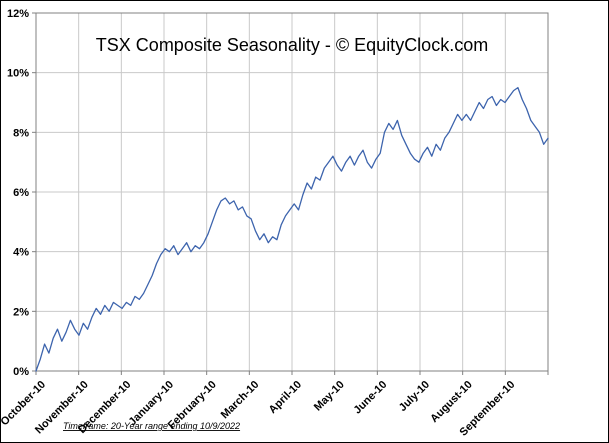  What do you see at coordinates (21, 253) in the screenshot?
I see `y-tick-label: 4%` at bounding box center [21, 253].